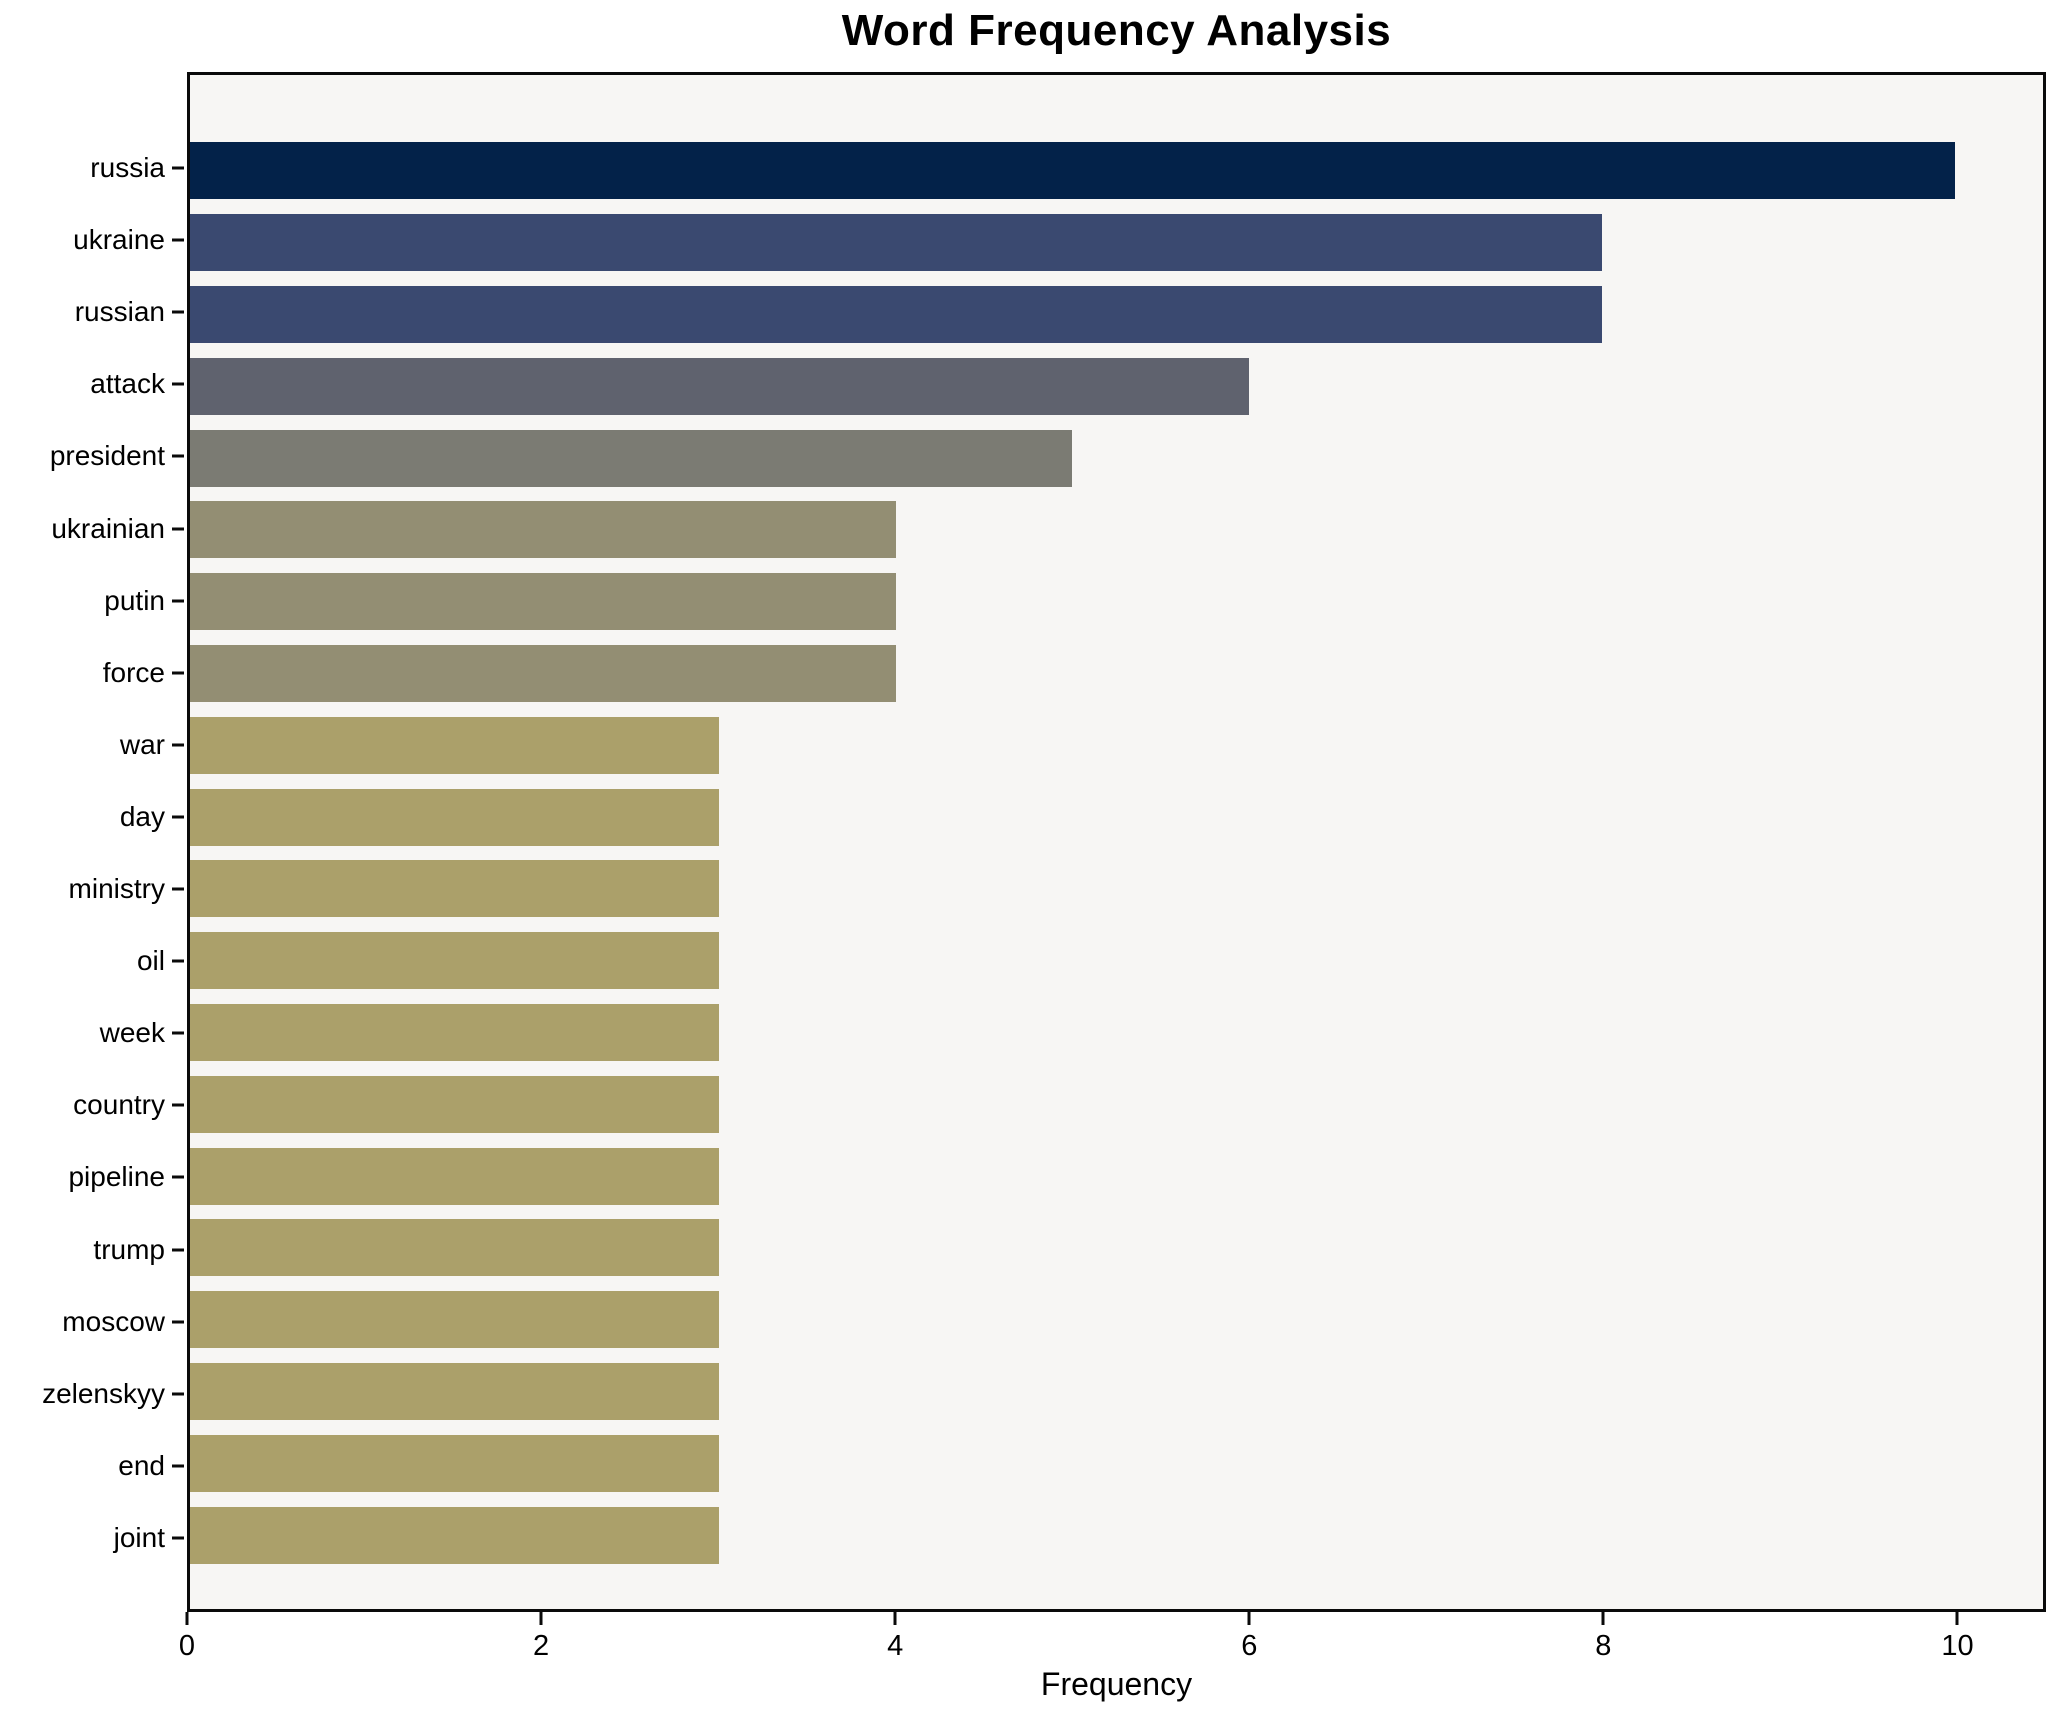 The height and width of the screenshot is (1722, 2066). Describe the element at coordinates (178, 529) in the screenshot. I see `y-tick-ukrainian` at that location.